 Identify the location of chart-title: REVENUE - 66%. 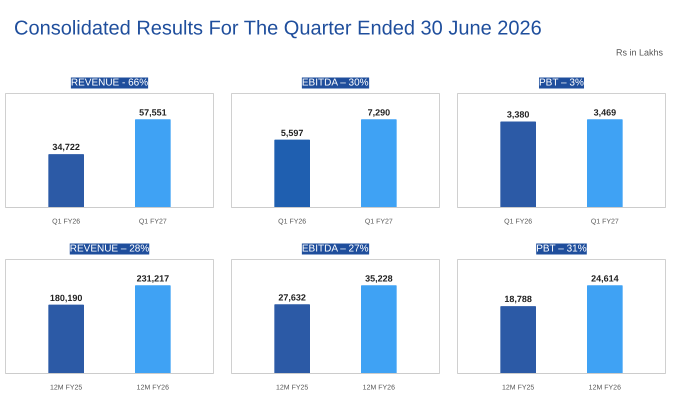
(109, 83).